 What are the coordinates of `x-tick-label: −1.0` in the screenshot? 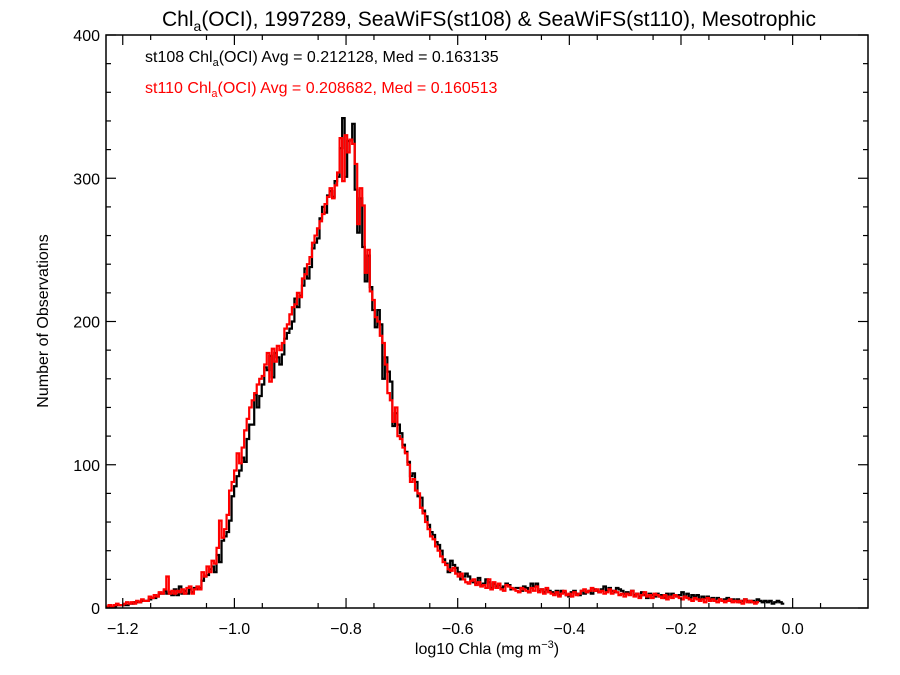 It's located at (235, 629).